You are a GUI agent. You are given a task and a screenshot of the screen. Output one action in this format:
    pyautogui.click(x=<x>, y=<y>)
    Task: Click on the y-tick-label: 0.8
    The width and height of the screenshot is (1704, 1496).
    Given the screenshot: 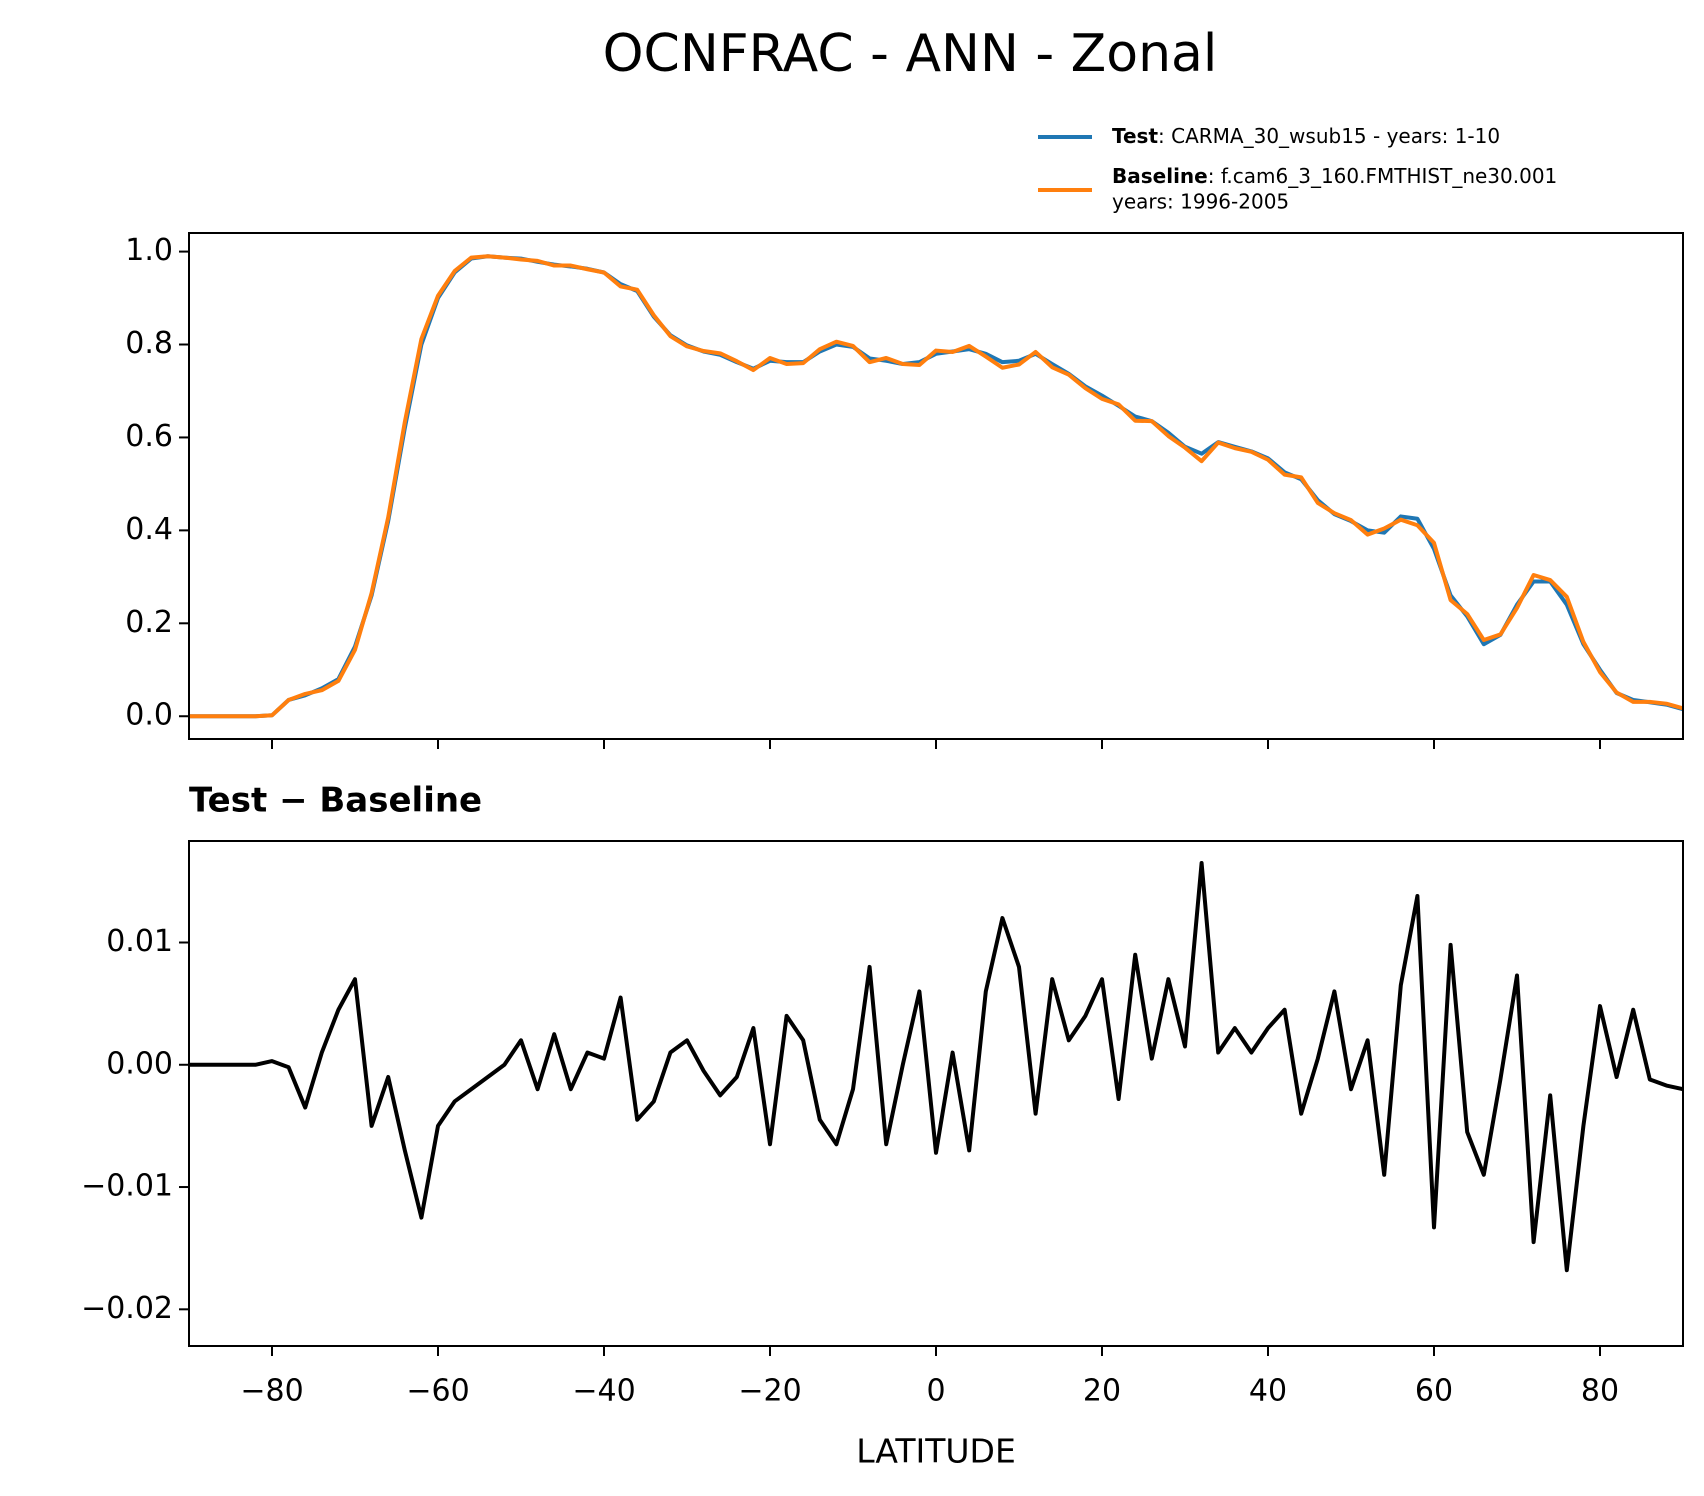 What is the action you would take?
    pyautogui.click(x=149, y=343)
    